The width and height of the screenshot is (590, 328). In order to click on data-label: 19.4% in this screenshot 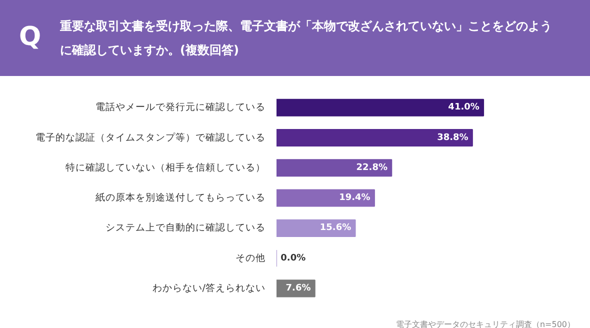, I will do `click(354, 198)`.